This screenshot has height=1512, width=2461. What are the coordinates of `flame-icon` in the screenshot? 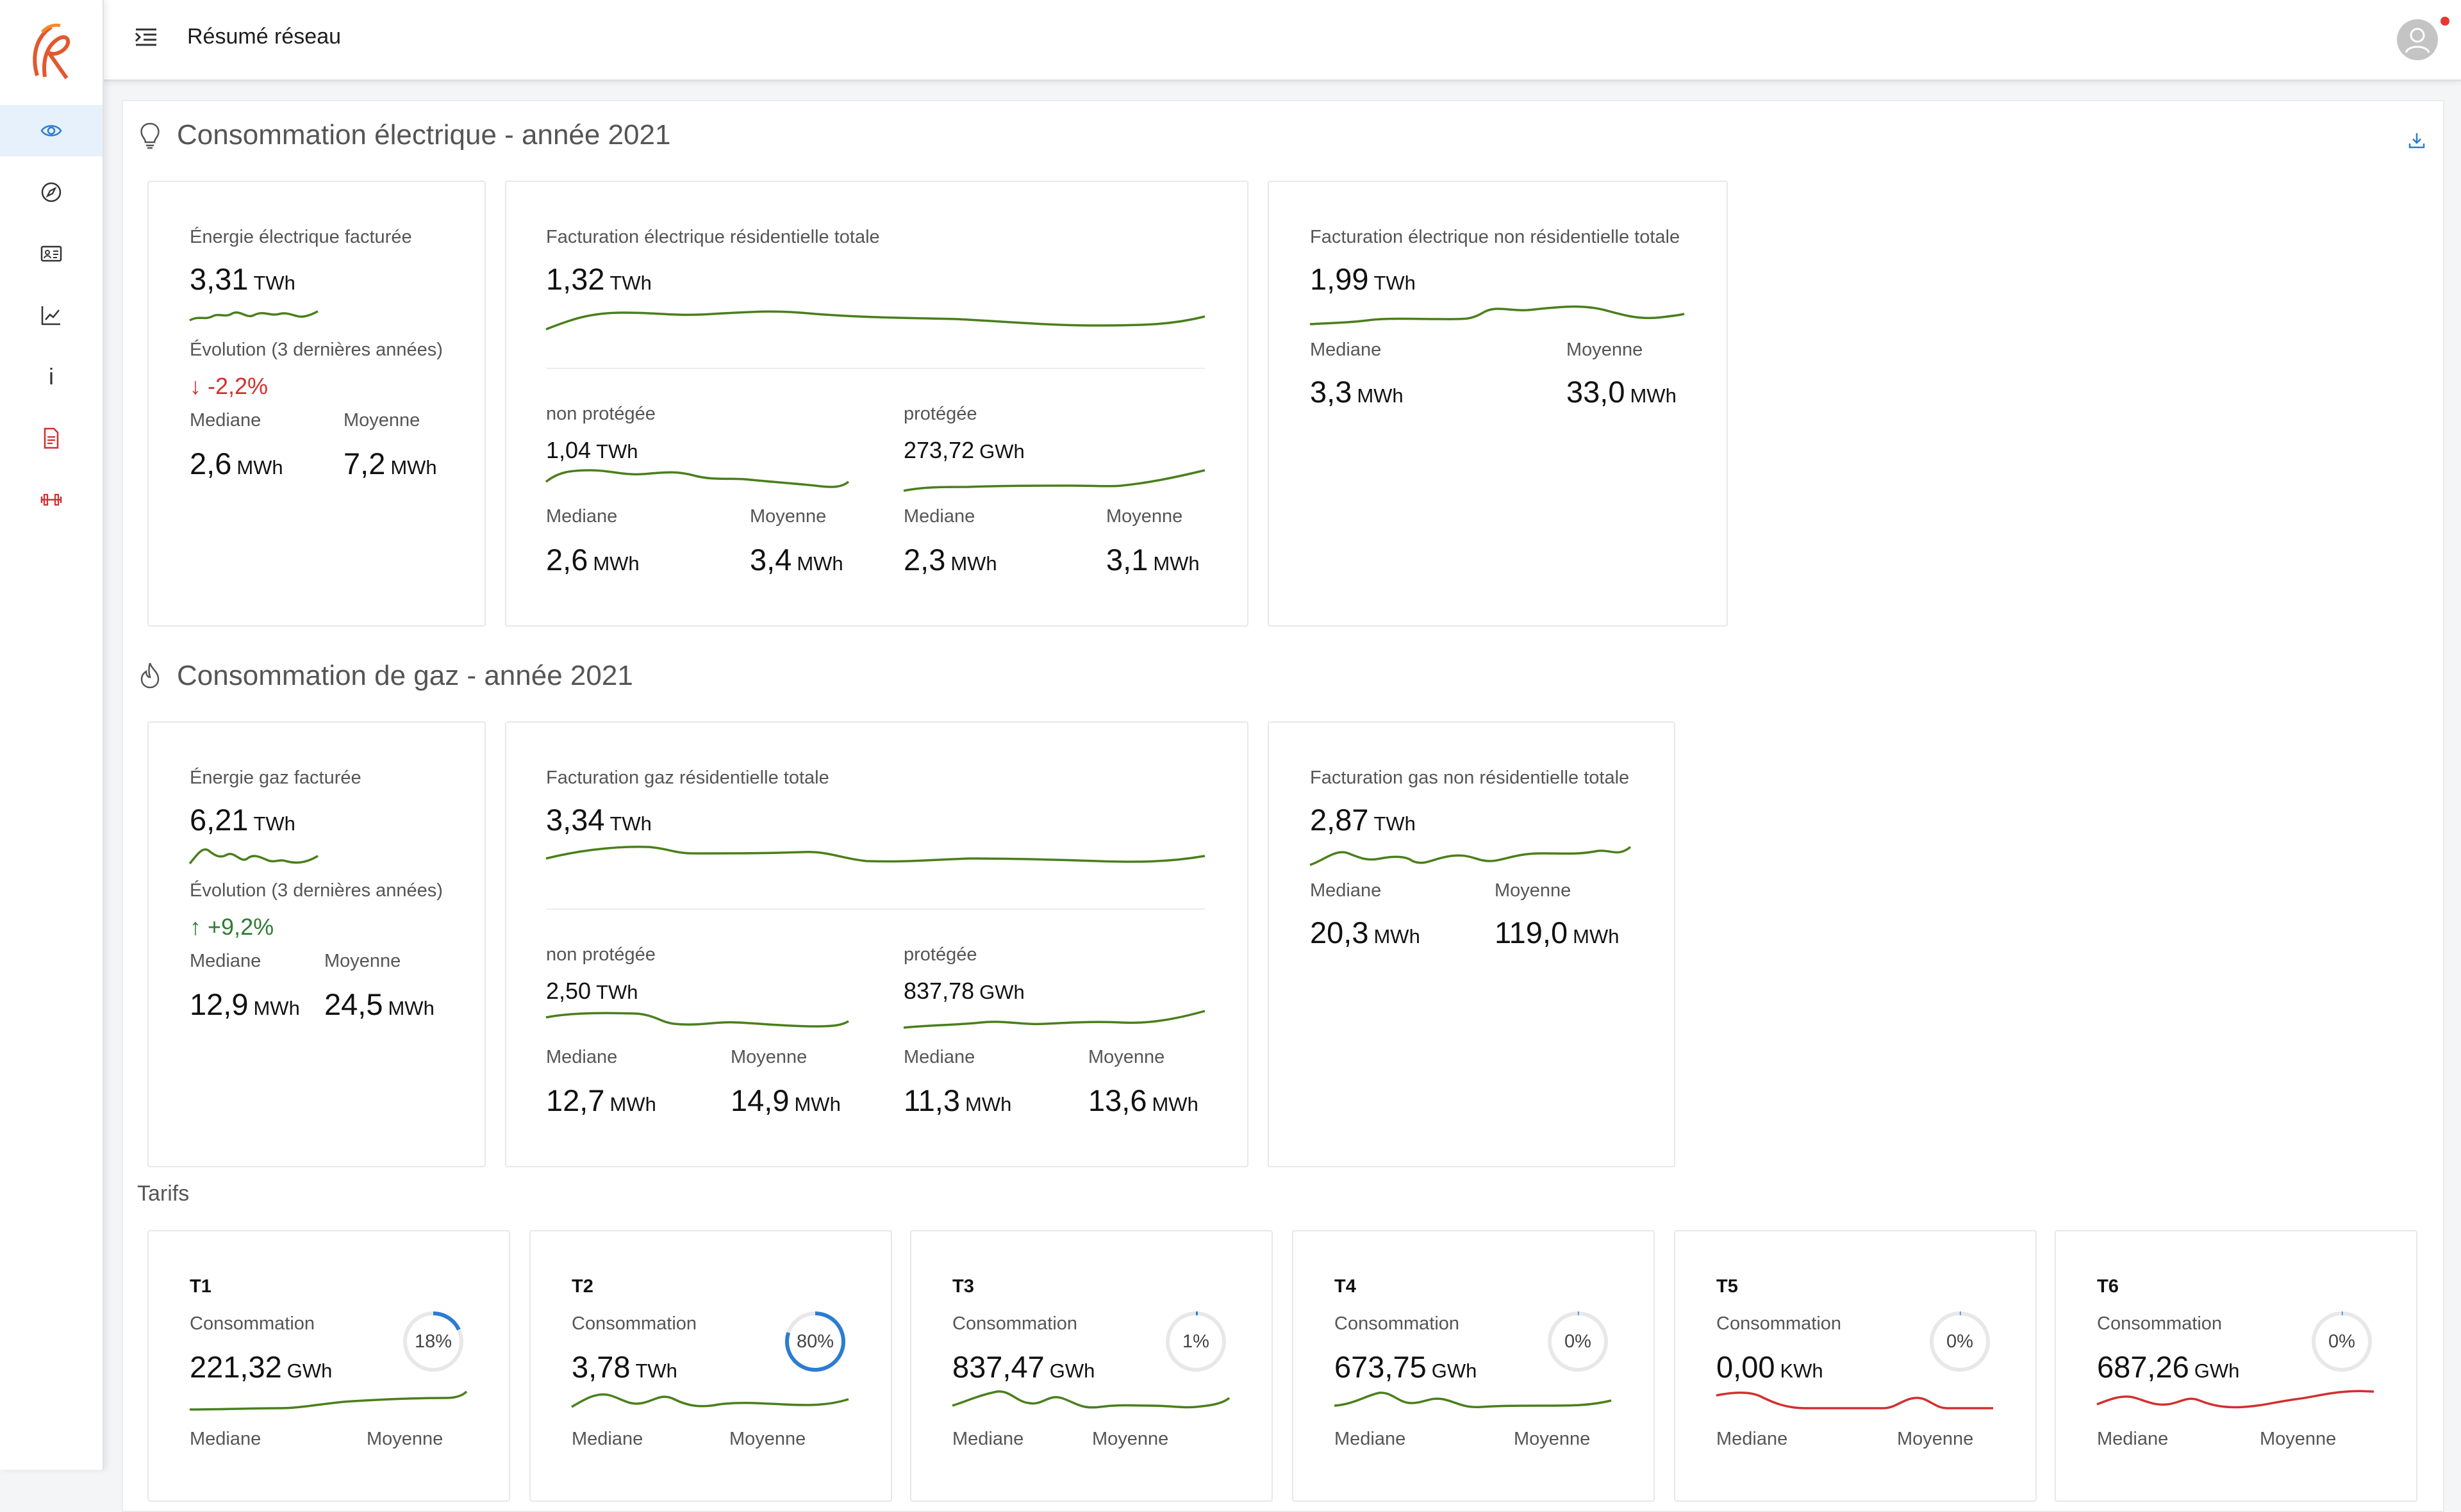 It's located at (150, 676).